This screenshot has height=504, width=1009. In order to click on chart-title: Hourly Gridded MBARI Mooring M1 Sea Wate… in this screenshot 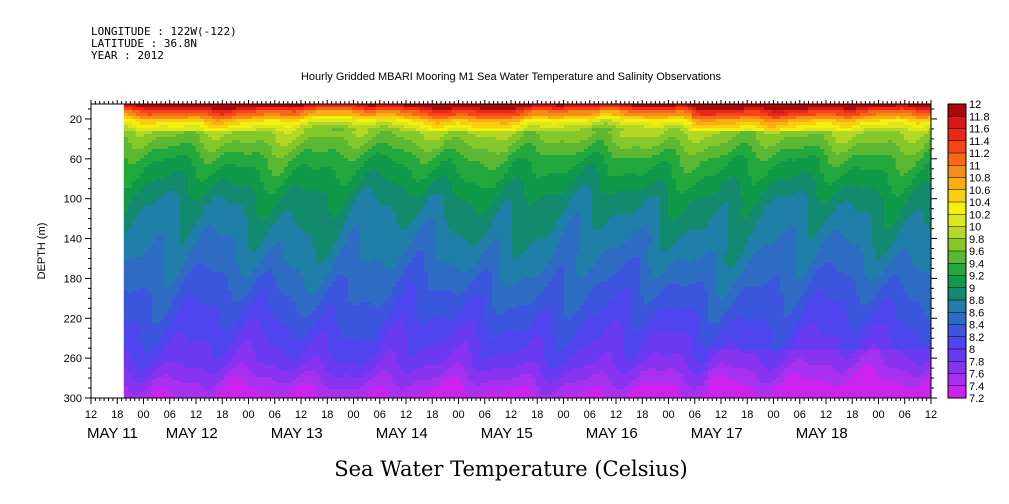, I will do `click(511, 77)`.